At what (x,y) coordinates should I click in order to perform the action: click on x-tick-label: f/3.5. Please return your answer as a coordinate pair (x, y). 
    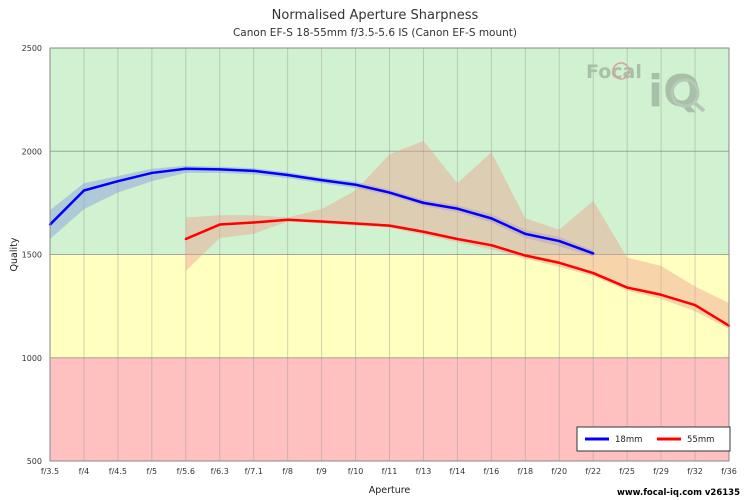
    Looking at the image, I should click on (50, 471).